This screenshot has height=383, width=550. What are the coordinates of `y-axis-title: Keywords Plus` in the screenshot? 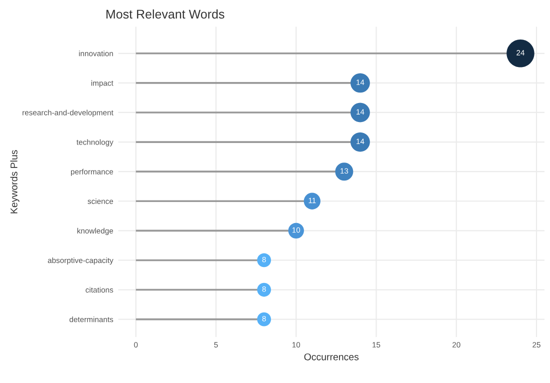 It's located at (15, 182).